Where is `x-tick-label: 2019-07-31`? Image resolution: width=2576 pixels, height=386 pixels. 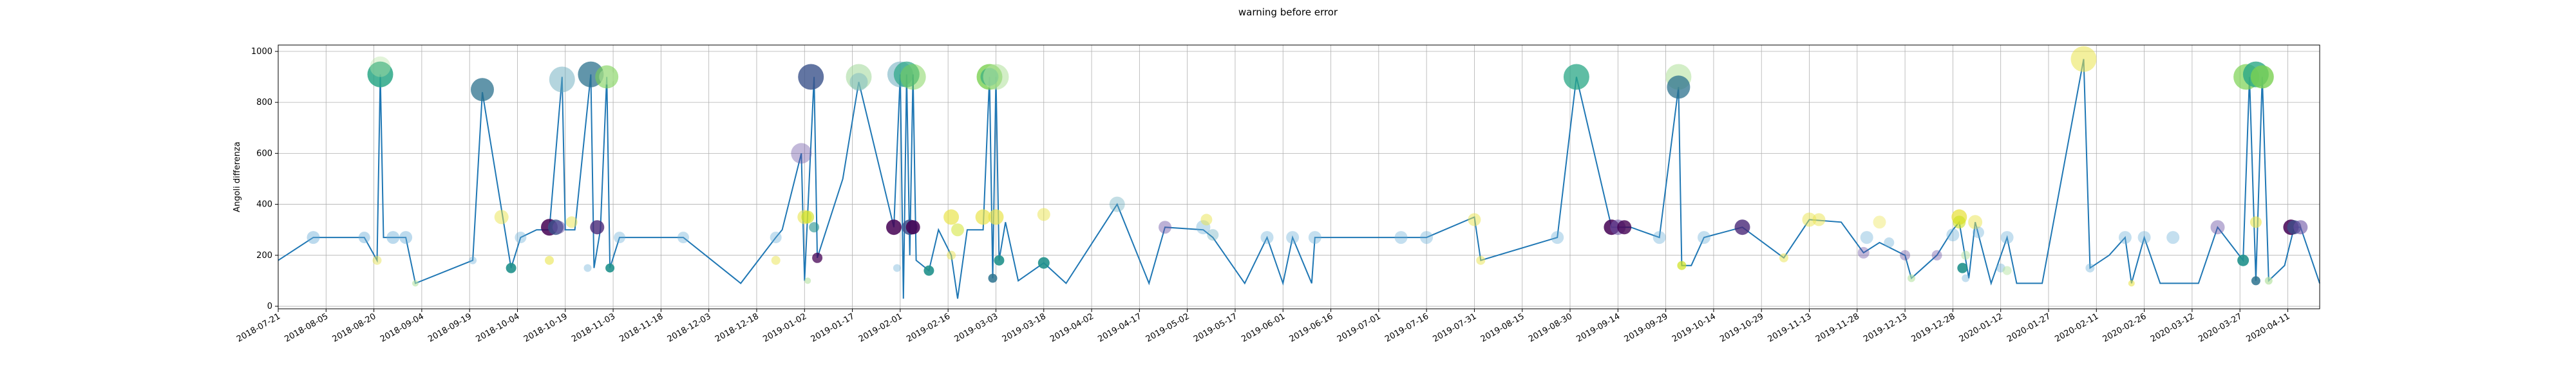 x-tick-label: 2019-07-31 is located at coordinates (1454, 327).